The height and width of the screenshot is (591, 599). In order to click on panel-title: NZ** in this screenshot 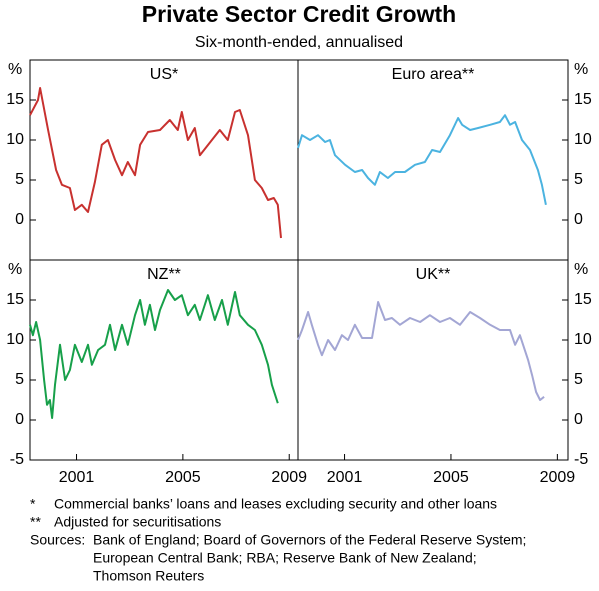, I will do `click(164, 274)`.